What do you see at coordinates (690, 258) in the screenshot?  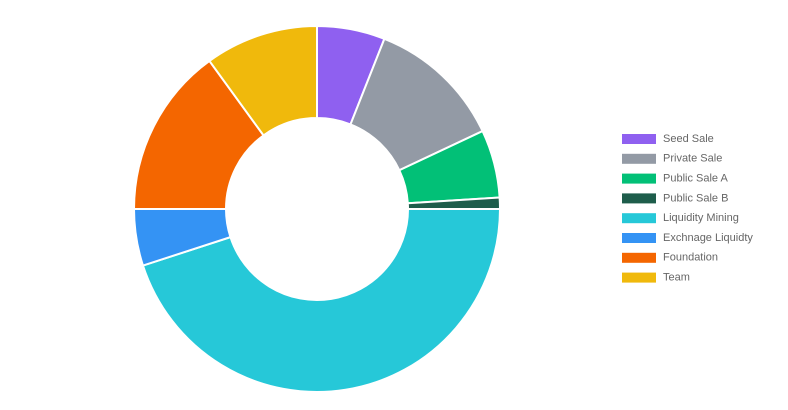 I see `legend-label: Foundation` at bounding box center [690, 258].